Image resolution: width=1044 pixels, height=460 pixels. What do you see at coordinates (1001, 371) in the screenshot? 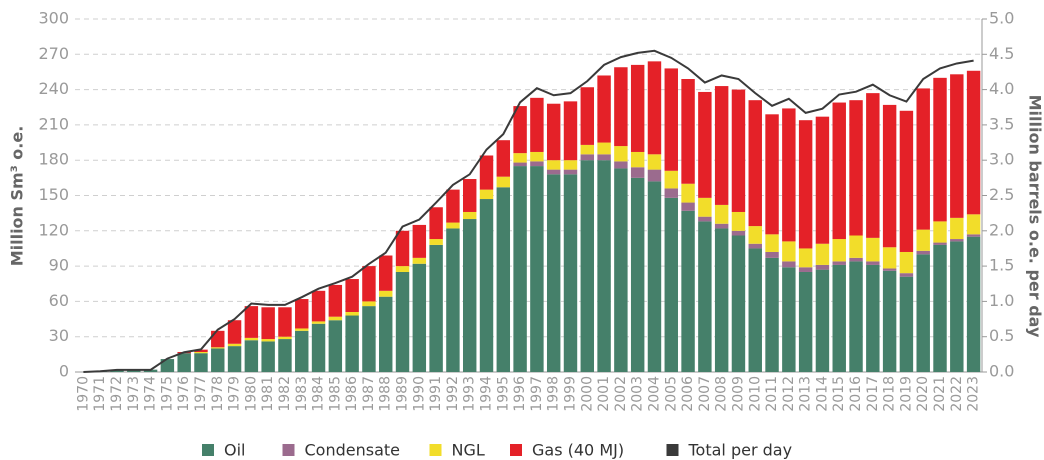
I see `y2-tick-label: 0.0` at bounding box center [1001, 371].